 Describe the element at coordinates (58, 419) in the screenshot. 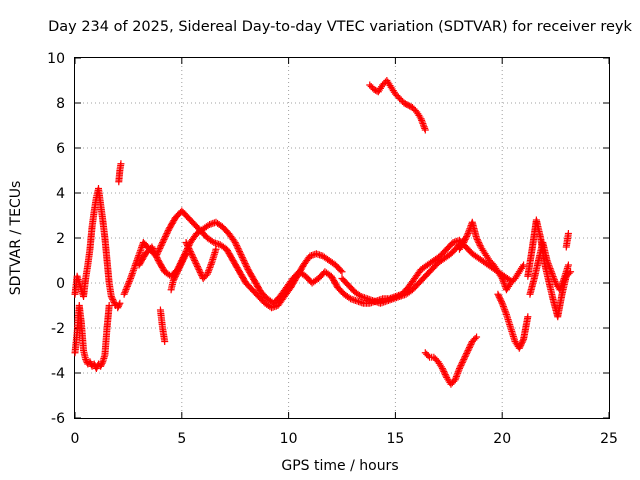

I see `y-tick-label: -6` at that location.